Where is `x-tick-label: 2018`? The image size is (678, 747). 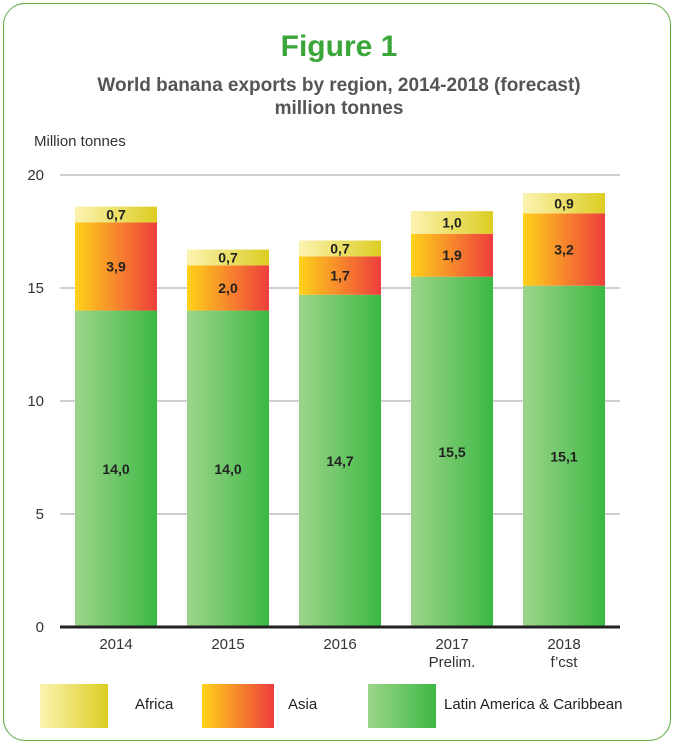
x-tick-label: 2018 is located at coordinates (563, 644).